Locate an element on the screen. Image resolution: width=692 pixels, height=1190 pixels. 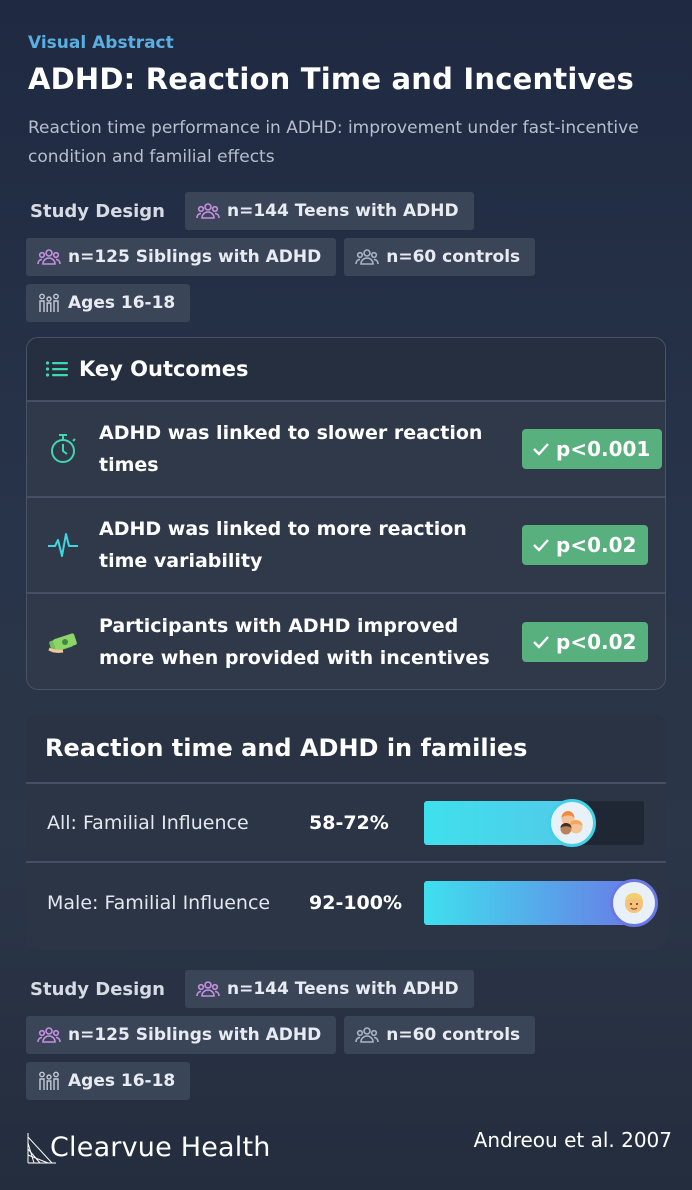
money-icon is located at coordinates (63, 642).